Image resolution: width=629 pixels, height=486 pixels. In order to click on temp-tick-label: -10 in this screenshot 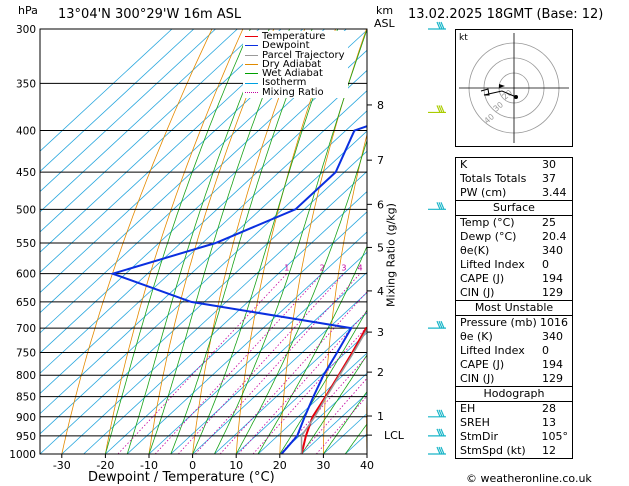, I will do `click(149, 465)`.